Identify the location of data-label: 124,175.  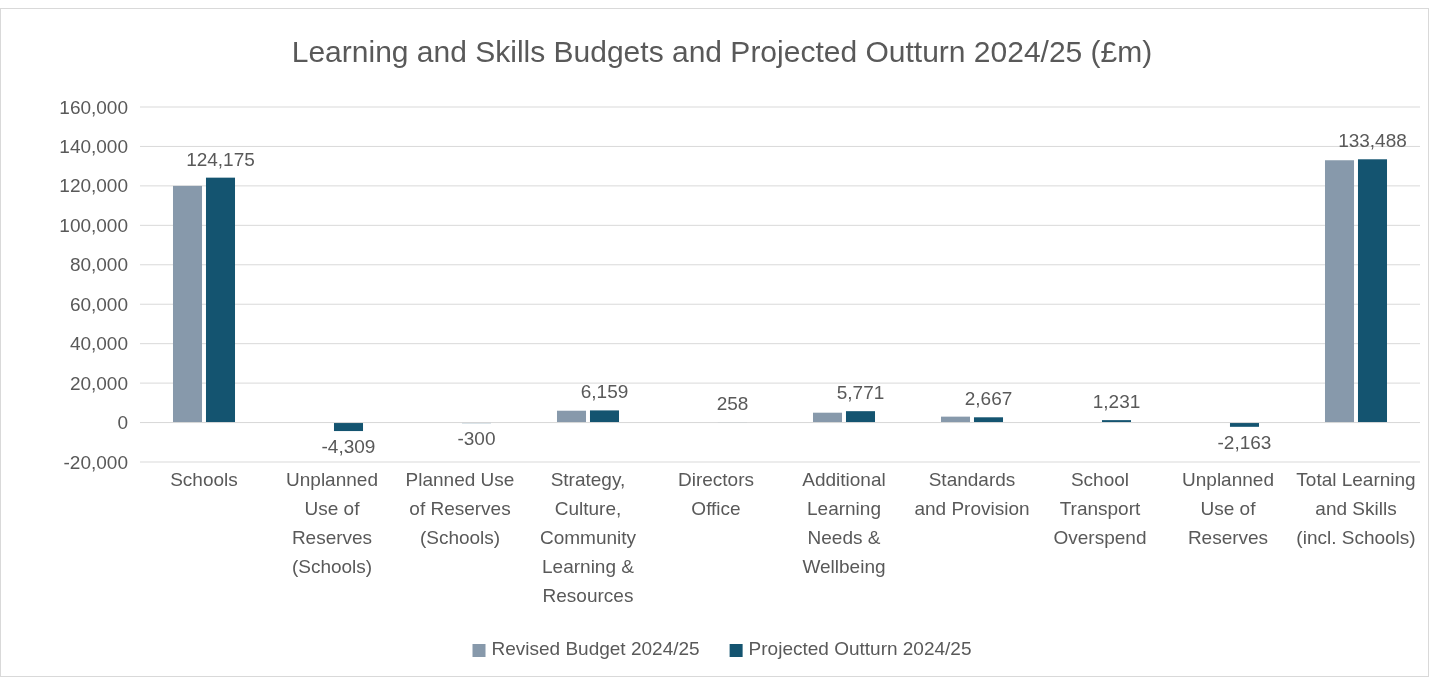
(220, 159).